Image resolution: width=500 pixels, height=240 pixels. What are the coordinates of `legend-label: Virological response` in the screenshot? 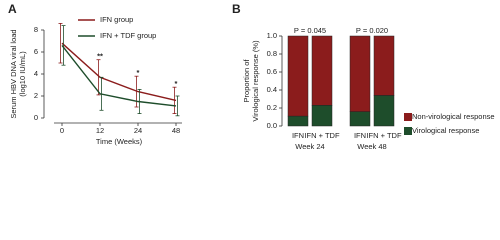 It's located at (445, 130).